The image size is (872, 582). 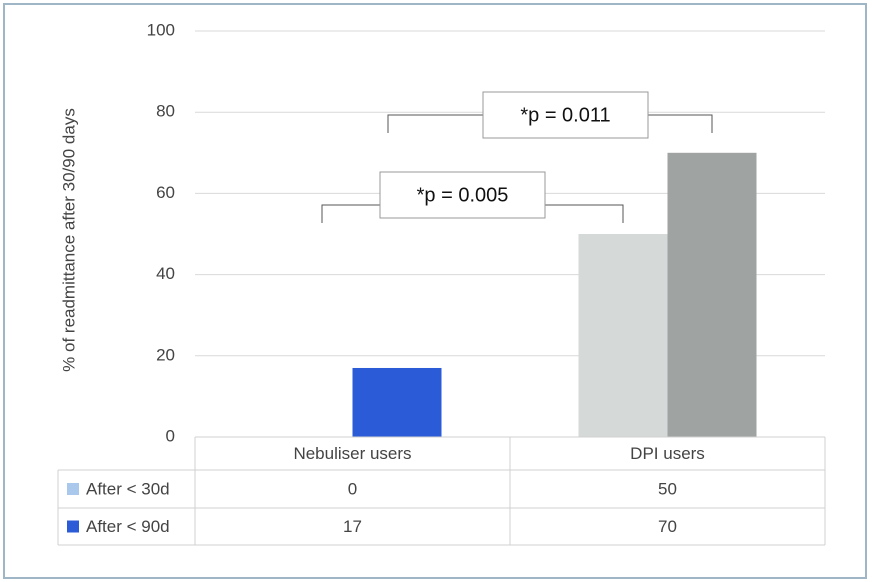 I want to click on table-value: 0, so click(x=352, y=488).